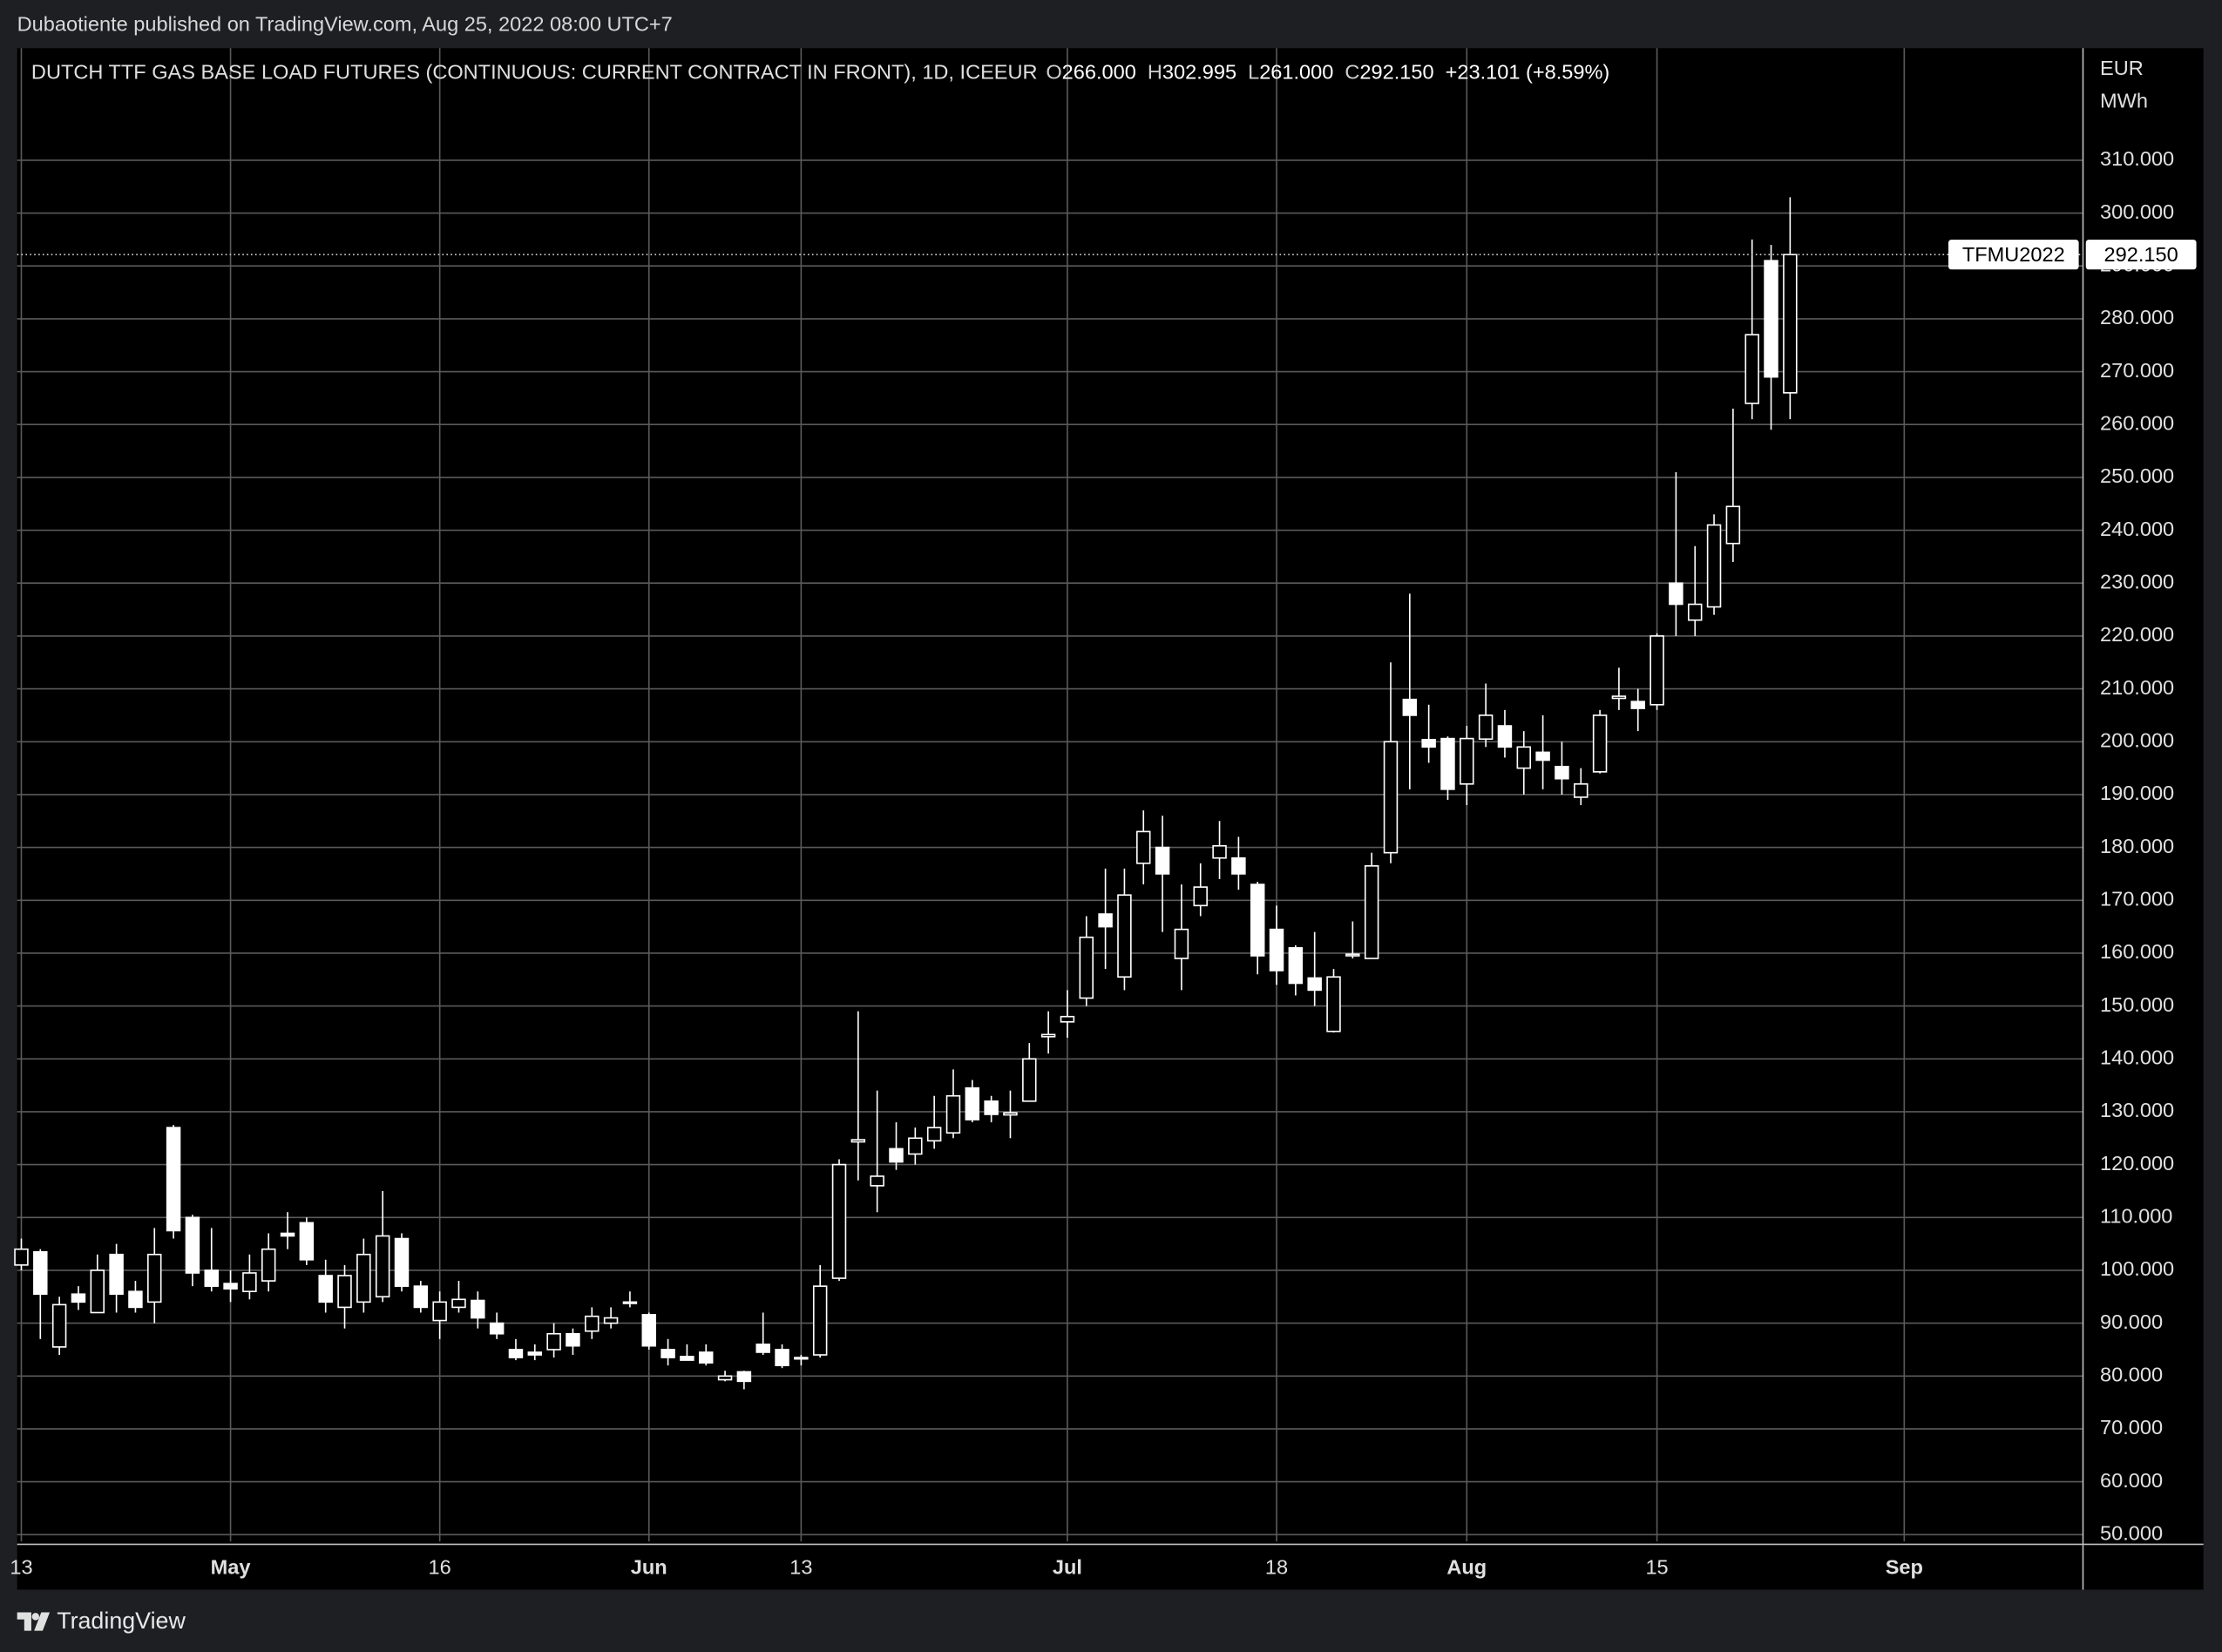 The width and height of the screenshot is (2222, 1652). What do you see at coordinates (2137, 952) in the screenshot?
I see `y-tick-label: 160.000` at bounding box center [2137, 952].